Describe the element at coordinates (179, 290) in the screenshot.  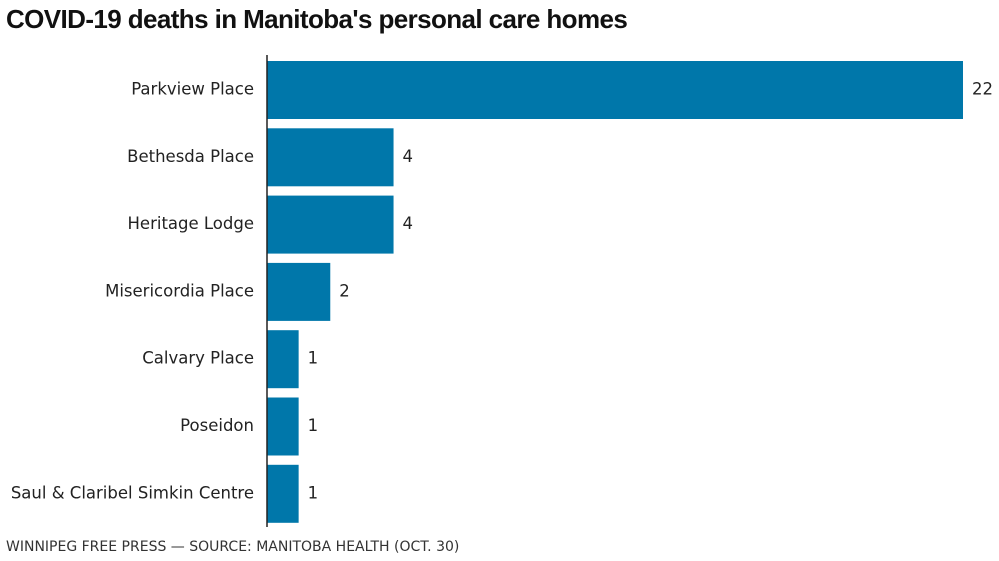
I see `category-label: Misericordia Place` at that location.